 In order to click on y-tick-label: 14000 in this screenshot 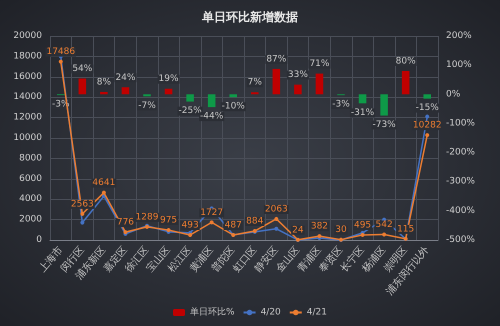, I will do `click(27, 97)`.